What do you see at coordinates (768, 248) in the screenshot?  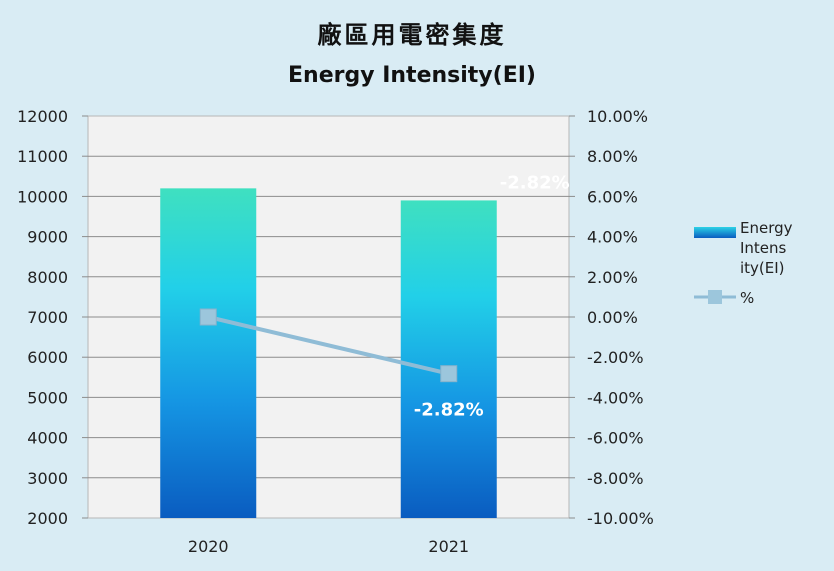 I see `legend-bar-label: Energy Intens ity(EI)` at bounding box center [768, 248].